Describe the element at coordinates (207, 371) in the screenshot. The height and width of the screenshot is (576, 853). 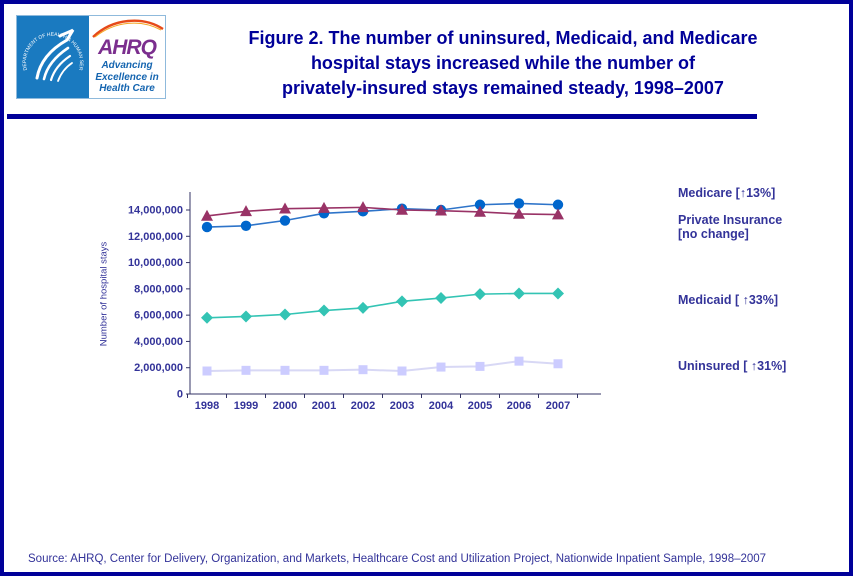
I see `marker-uninsured-1998` at that location.